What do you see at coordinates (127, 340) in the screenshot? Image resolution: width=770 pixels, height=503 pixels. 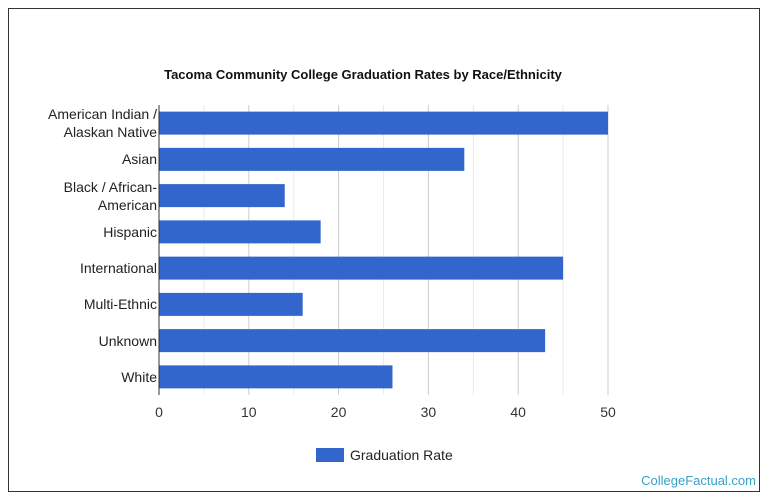 I see `category-label-line: Unknown` at bounding box center [127, 340].